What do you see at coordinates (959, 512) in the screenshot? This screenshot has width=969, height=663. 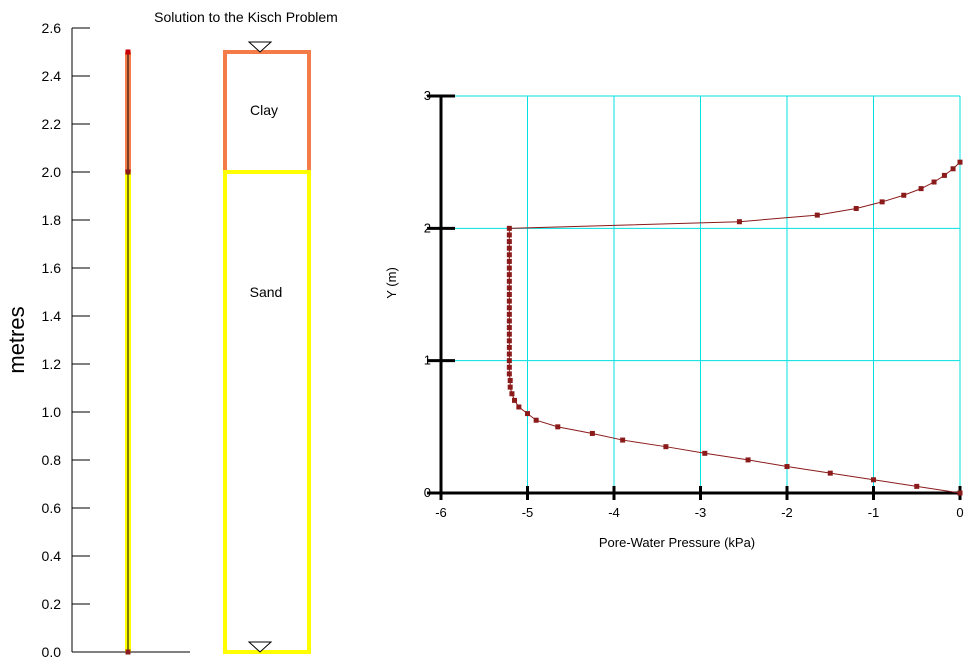 I see `x-tick-label: 0` at bounding box center [959, 512].